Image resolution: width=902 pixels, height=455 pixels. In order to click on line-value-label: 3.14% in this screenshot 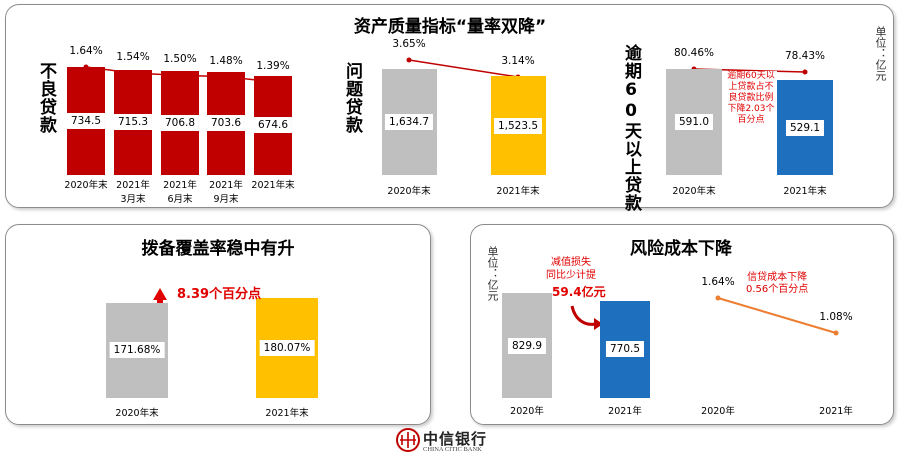, I will do `click(518, 61)`.